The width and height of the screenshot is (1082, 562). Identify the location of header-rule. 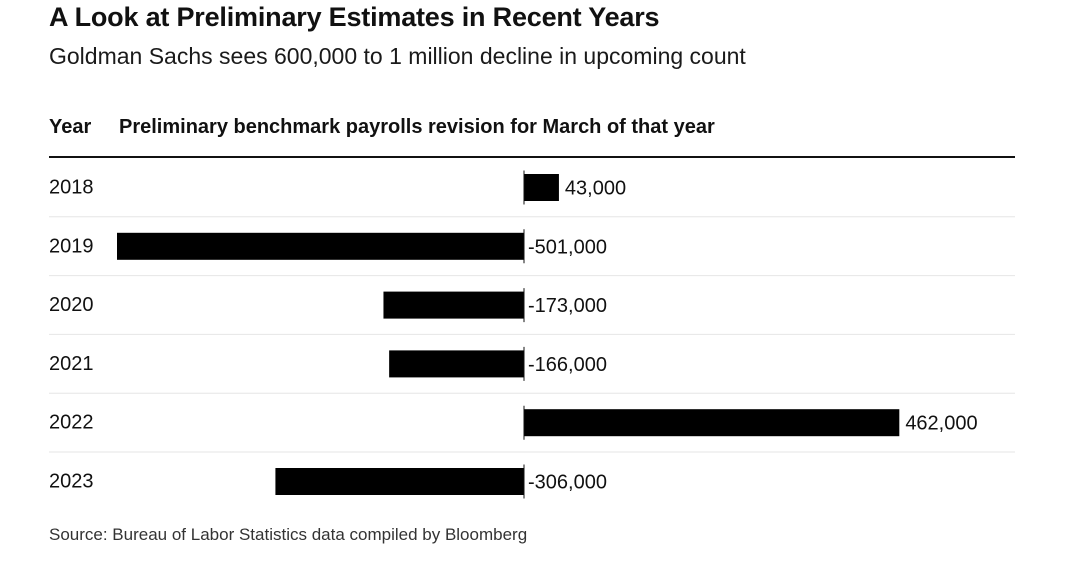
(532, 157).